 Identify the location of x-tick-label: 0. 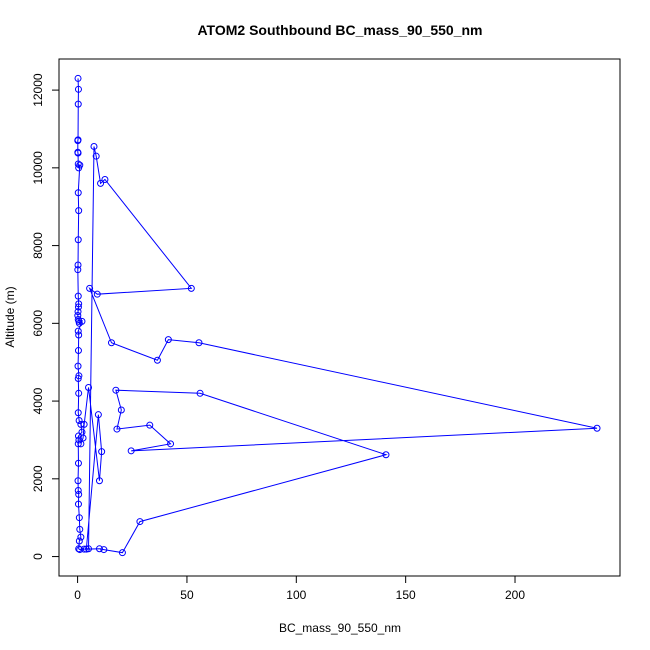
(77, 595).